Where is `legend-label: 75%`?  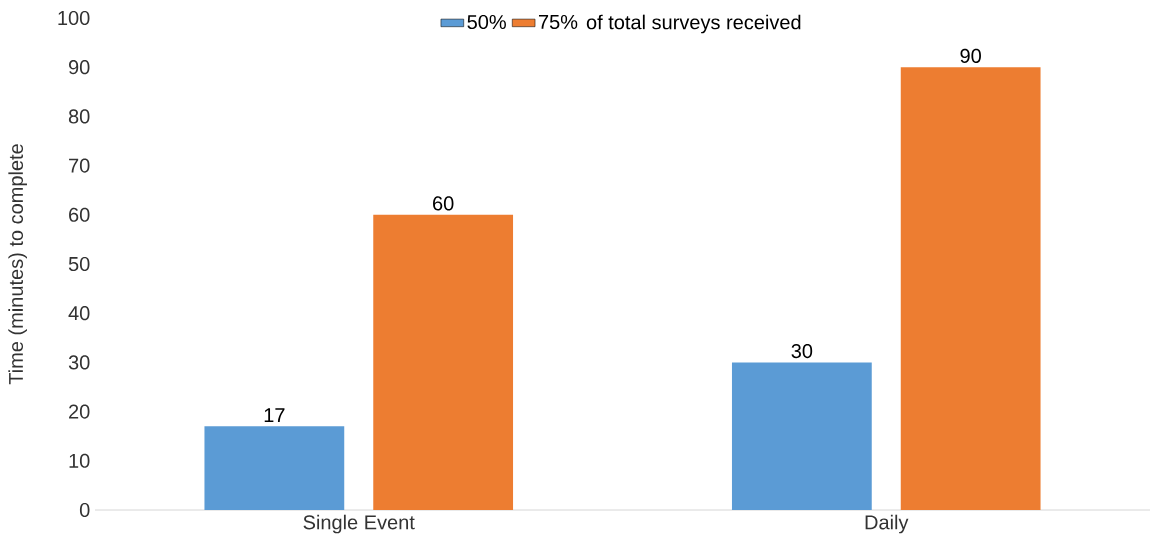 legend-label: 75% is located at coordinates (558, 22).